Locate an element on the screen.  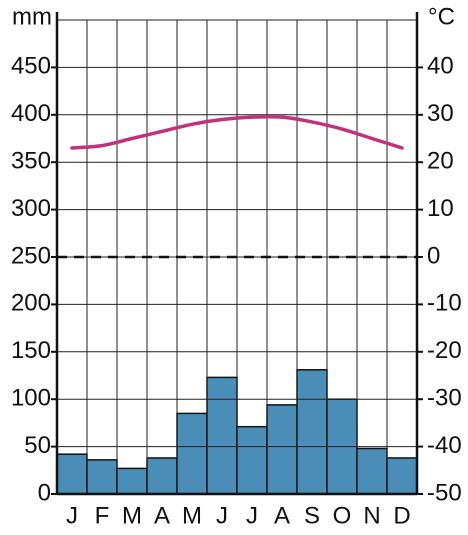
y-tick-label: 400 is located at coordinates (31, 113).